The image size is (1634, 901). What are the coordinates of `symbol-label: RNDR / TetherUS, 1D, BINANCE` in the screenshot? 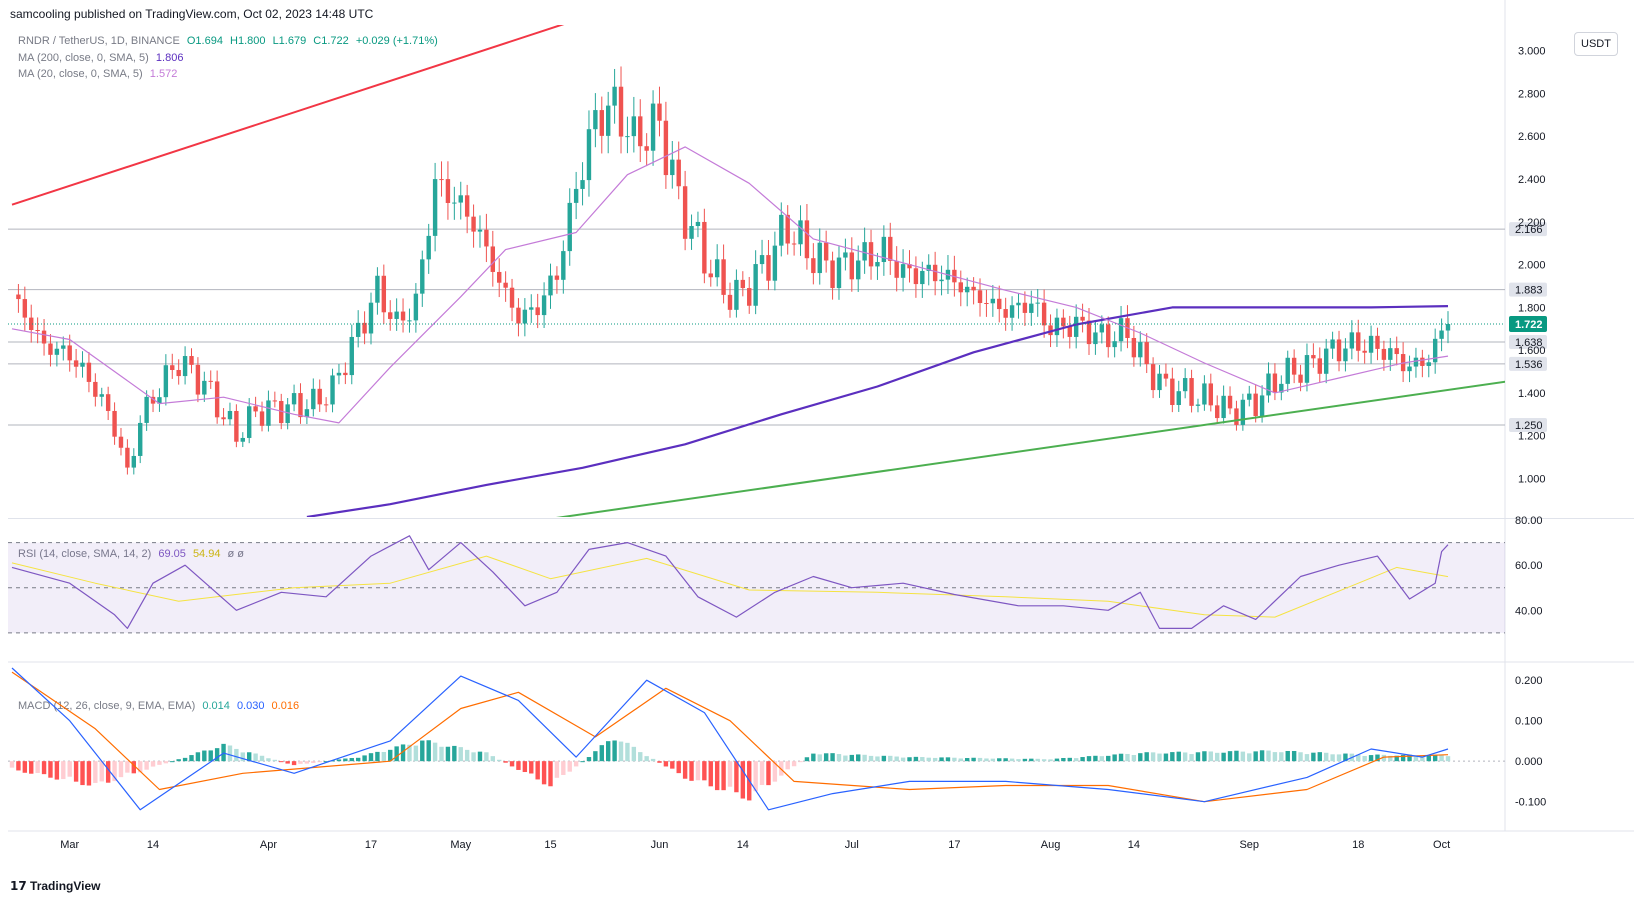 It's located at (99, 41).